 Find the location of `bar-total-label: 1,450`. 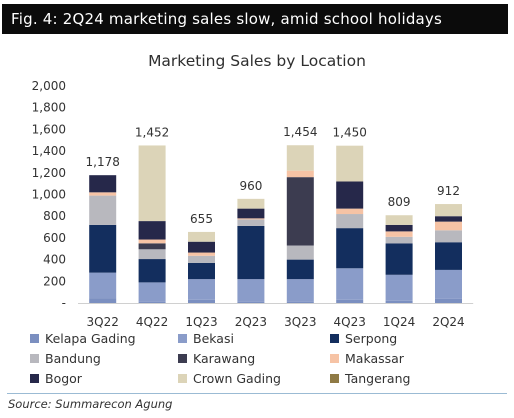

bar-total-label: 1,450 is located at coordinates (350, 133).